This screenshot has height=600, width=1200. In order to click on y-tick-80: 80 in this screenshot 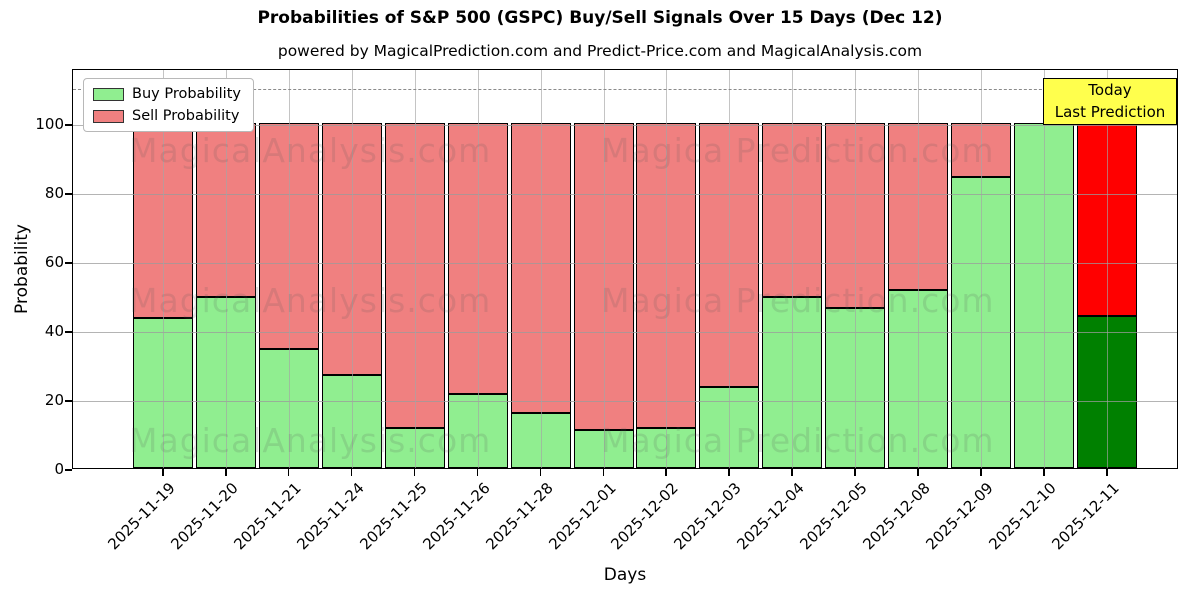, I will do `click(54, 193)`.